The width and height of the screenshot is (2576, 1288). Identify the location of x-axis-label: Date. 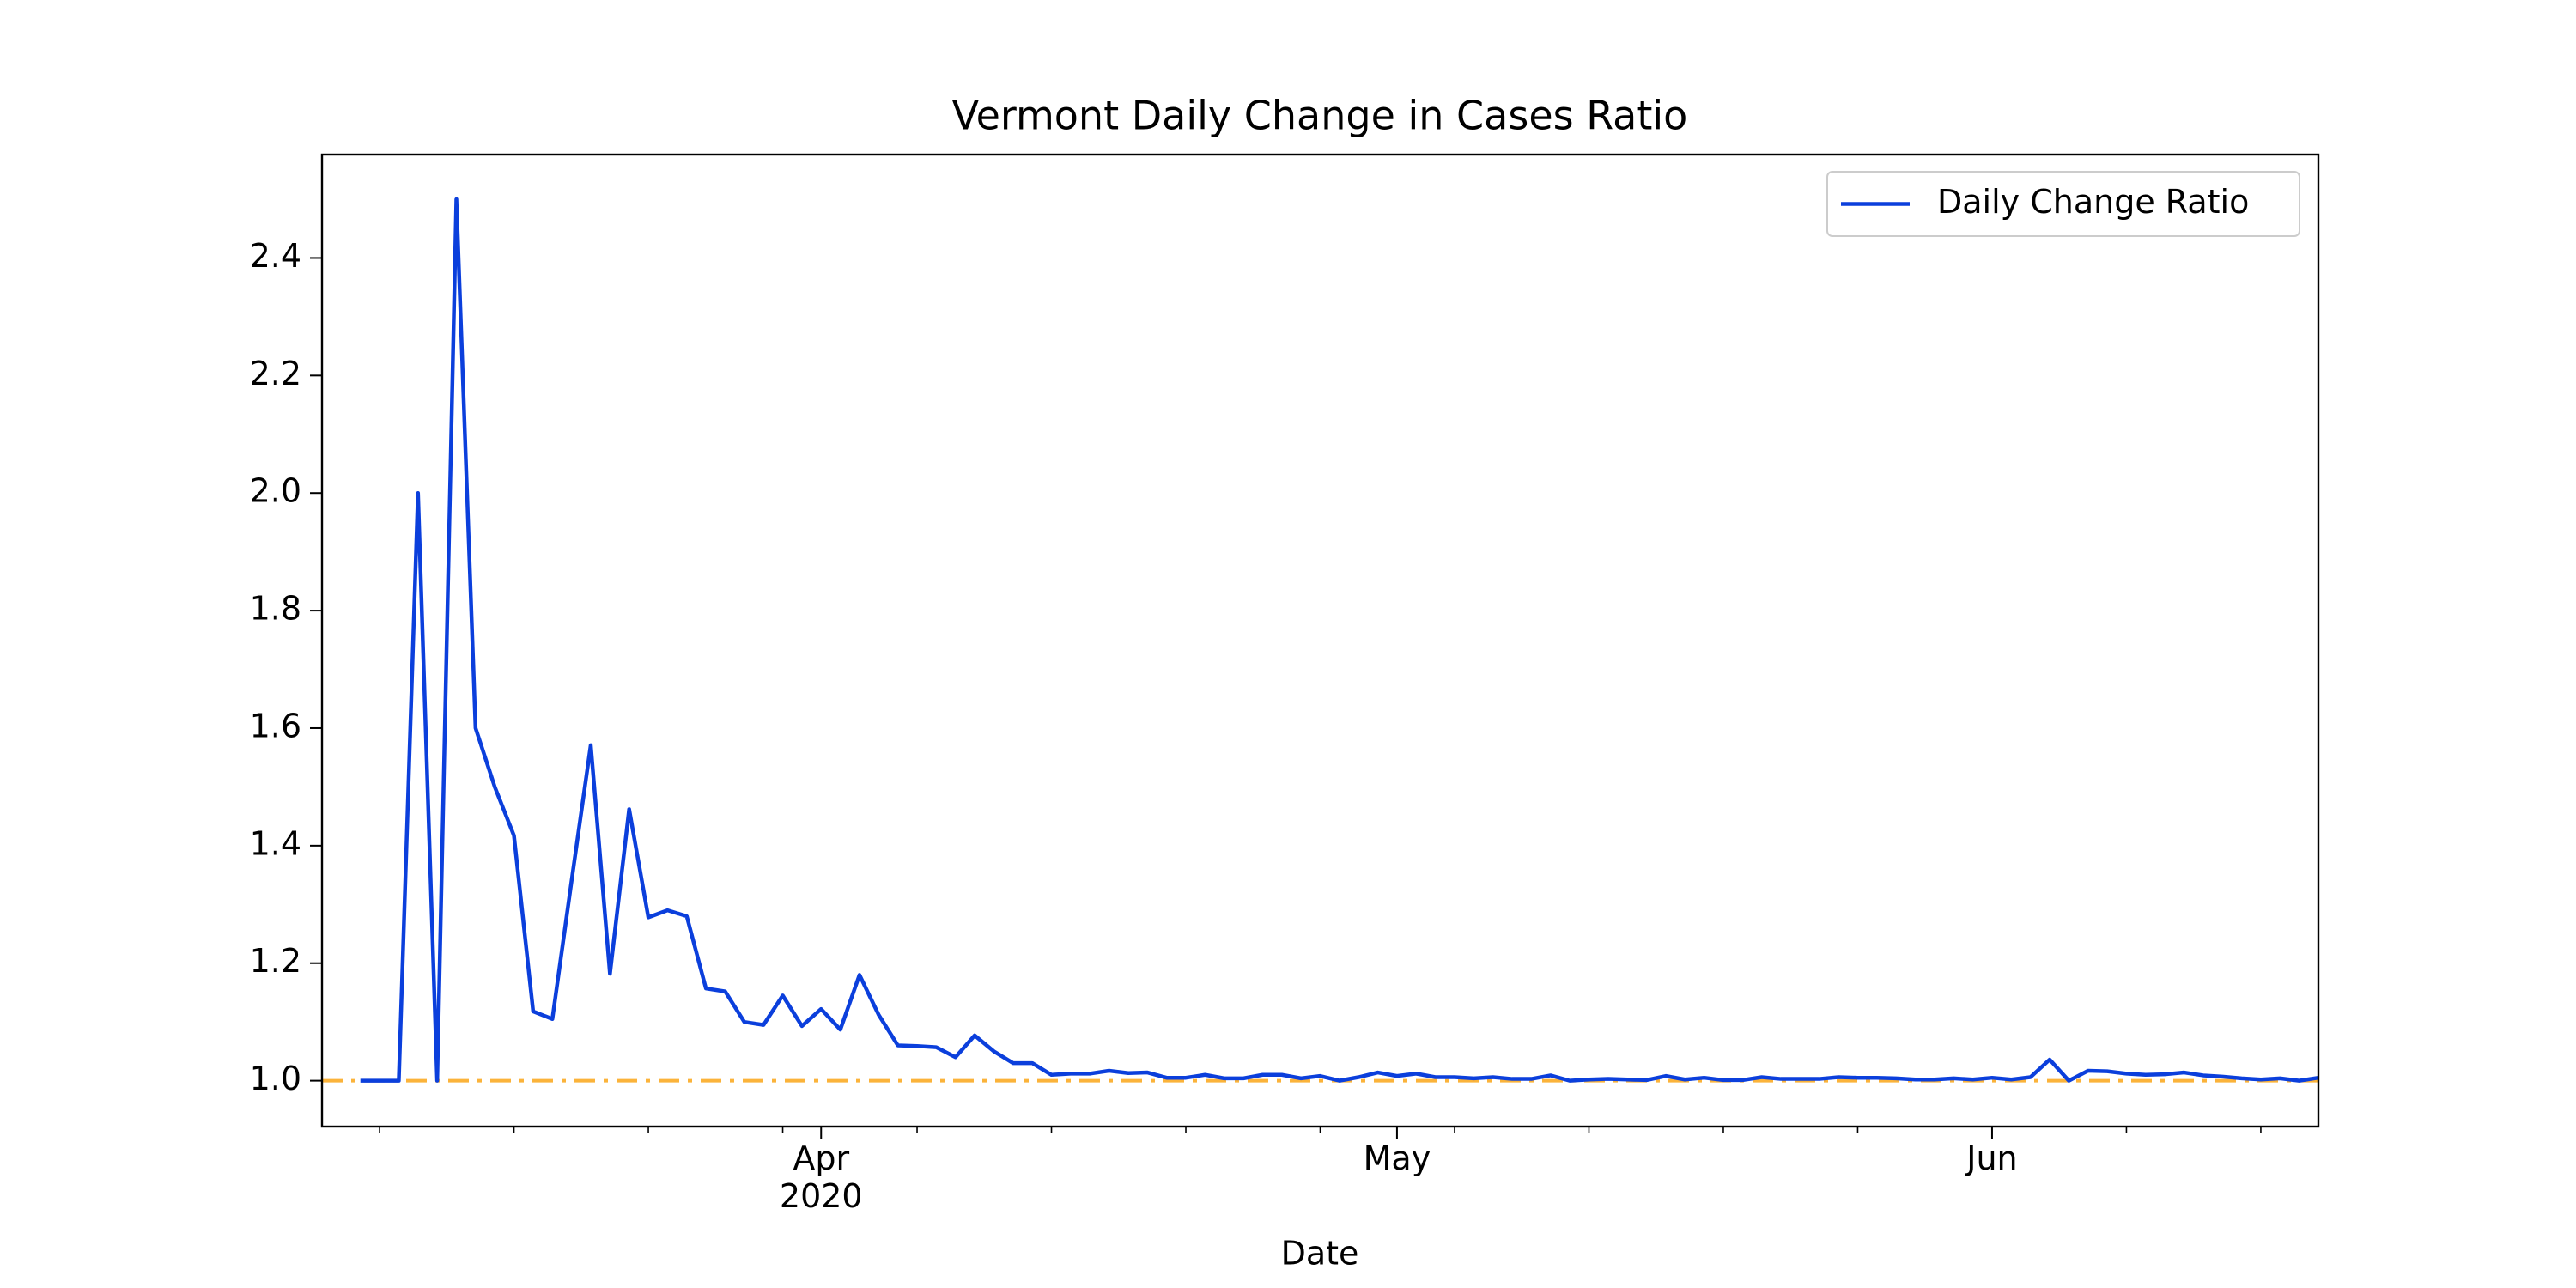
(1320, 1254).